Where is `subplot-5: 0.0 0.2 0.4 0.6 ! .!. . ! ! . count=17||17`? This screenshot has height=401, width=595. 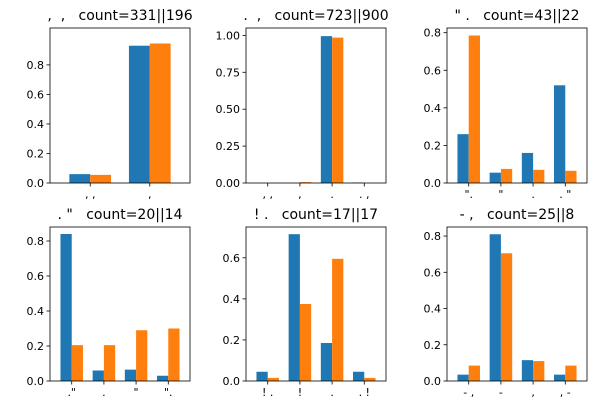
subplot-5: 0.0 0.2 0.4 0.6 ! .!. . ! ! . count=17||17 is located at coordinates (305, 303).